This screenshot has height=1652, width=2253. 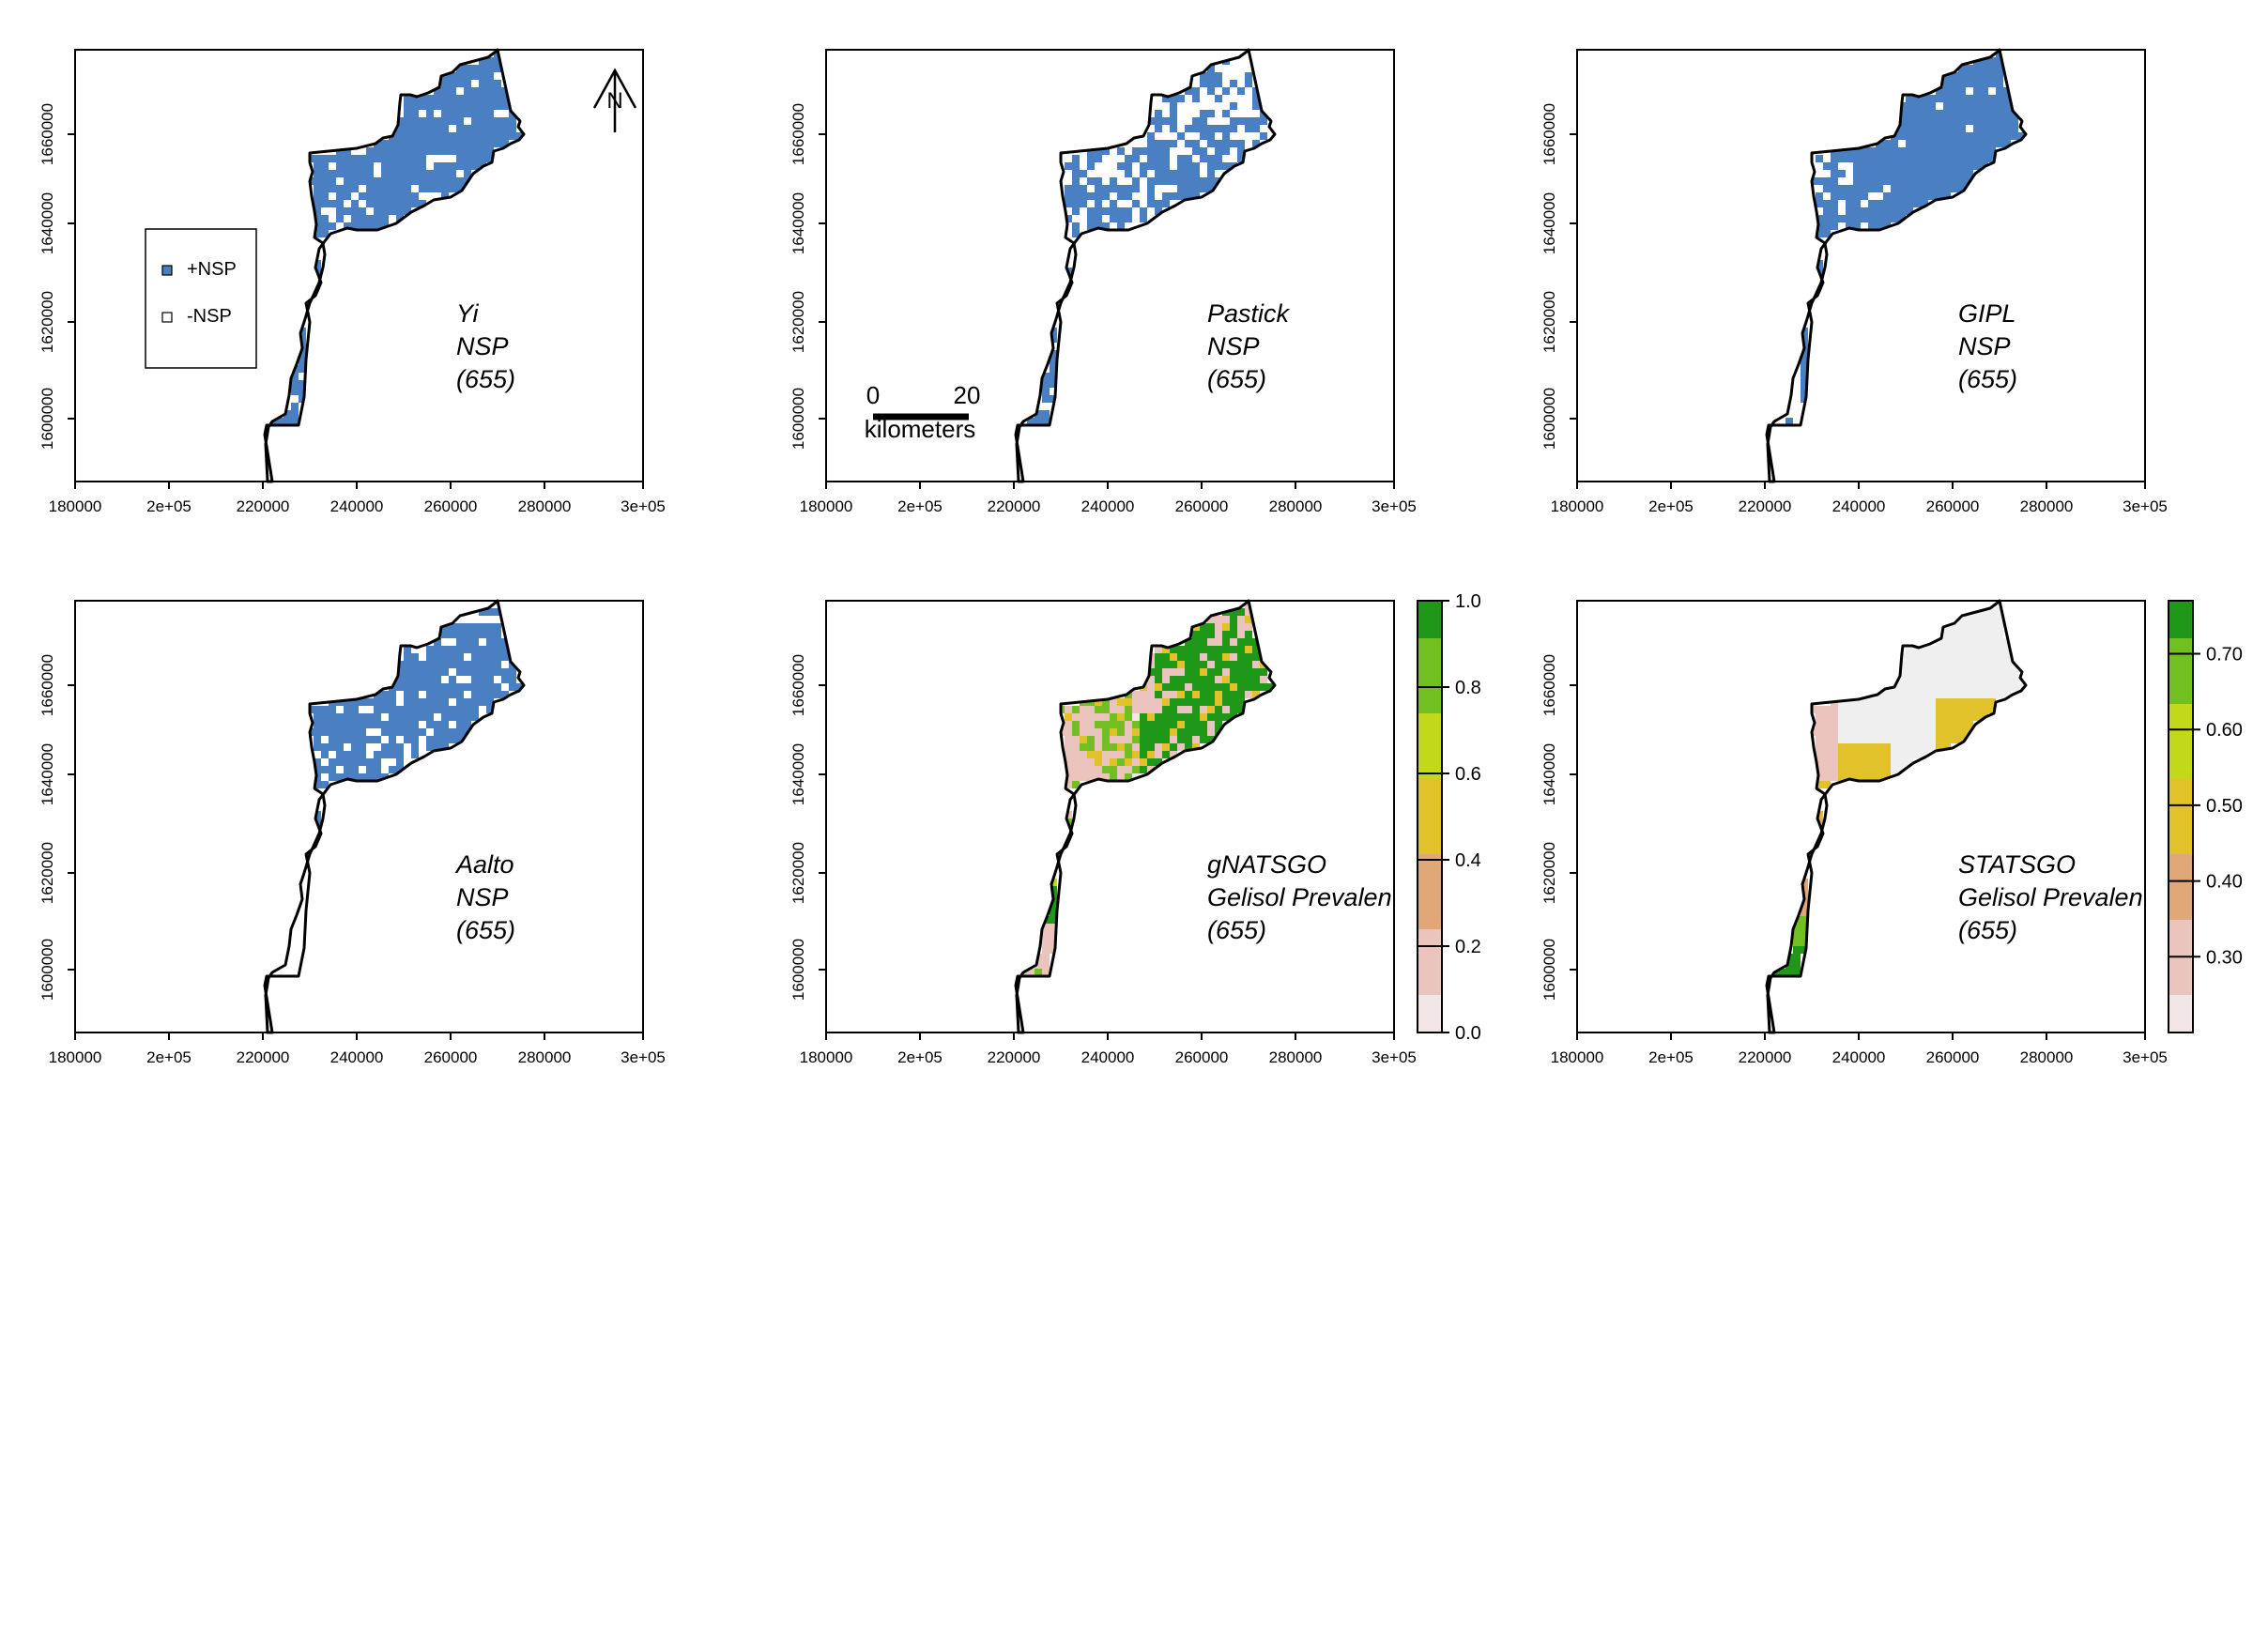 I want to click on x-tick-label: 3e+05, so click(x=1395, y=506).